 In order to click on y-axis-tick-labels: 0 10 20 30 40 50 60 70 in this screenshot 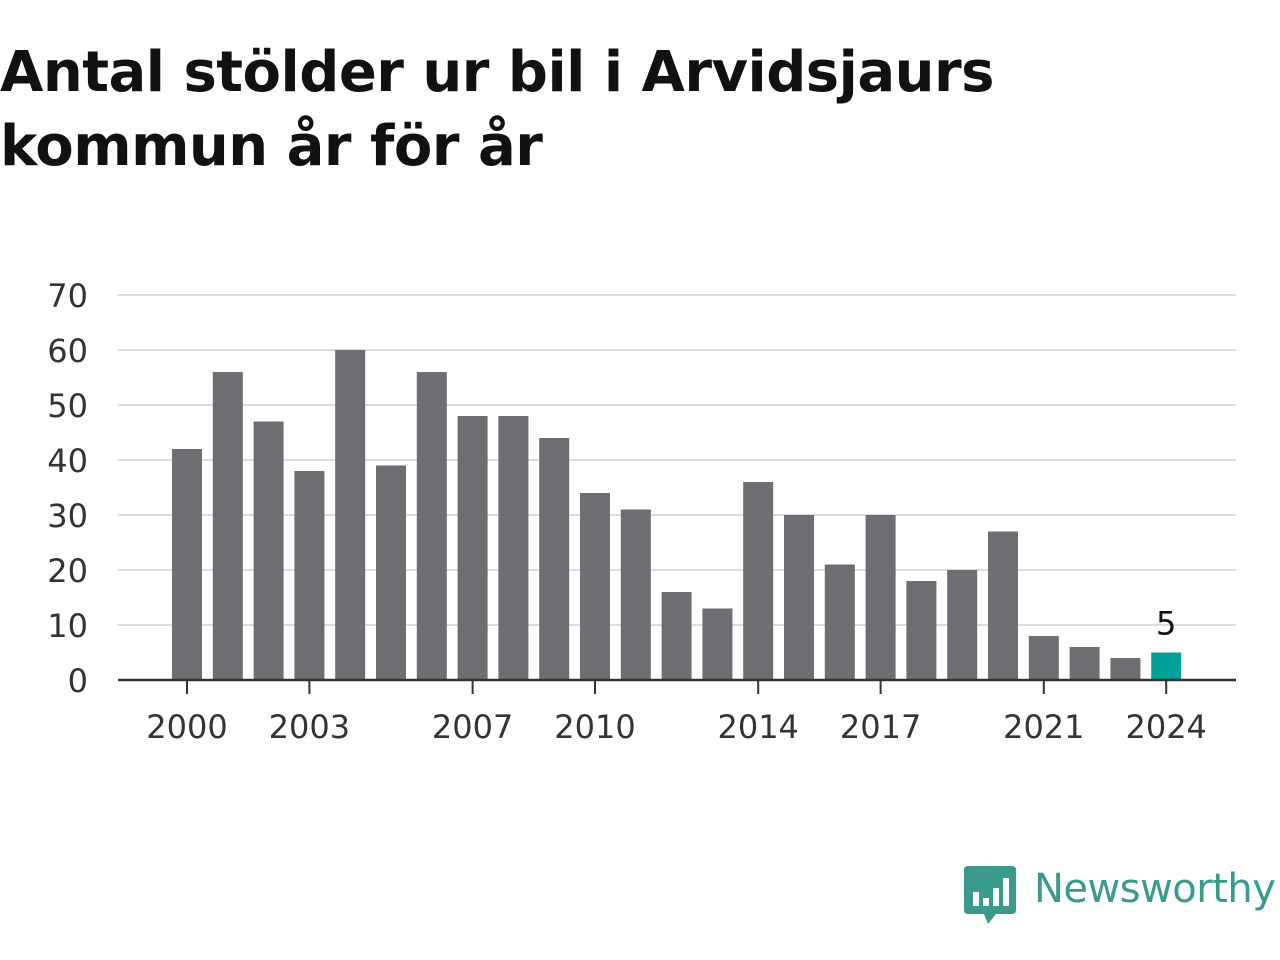, I will do `click(67, 488)`.